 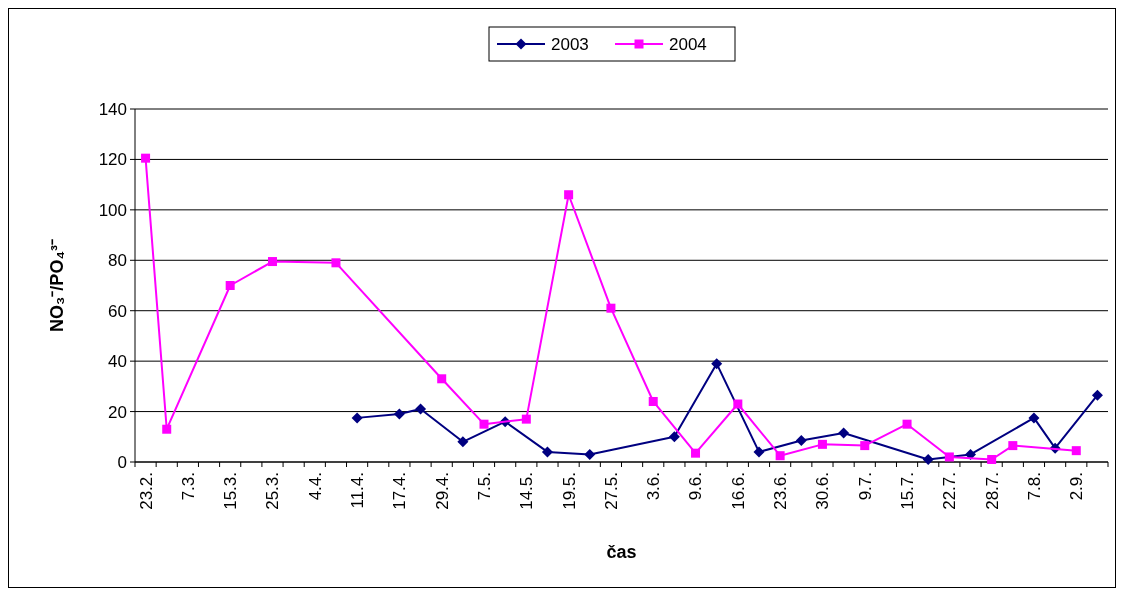 What do you see at coordinates (315, 486) in the screenshot?
I see `x-tick-label: 4.4.` at bounding box center [315, 486].